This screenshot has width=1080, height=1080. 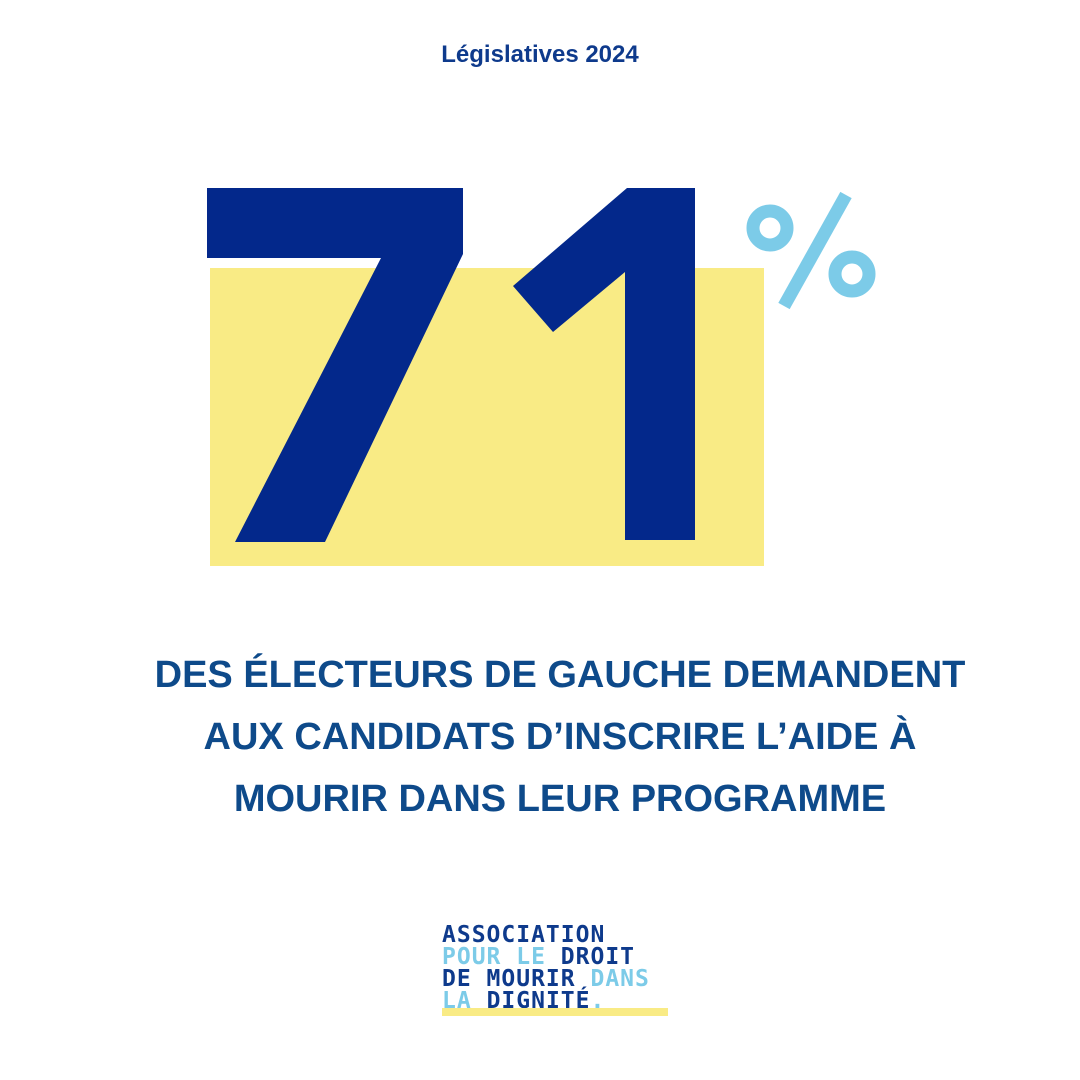 I want to click on tagline-line-3: MOURIR DANS LEUR PROGRAMME, so click(x=560, y=799).